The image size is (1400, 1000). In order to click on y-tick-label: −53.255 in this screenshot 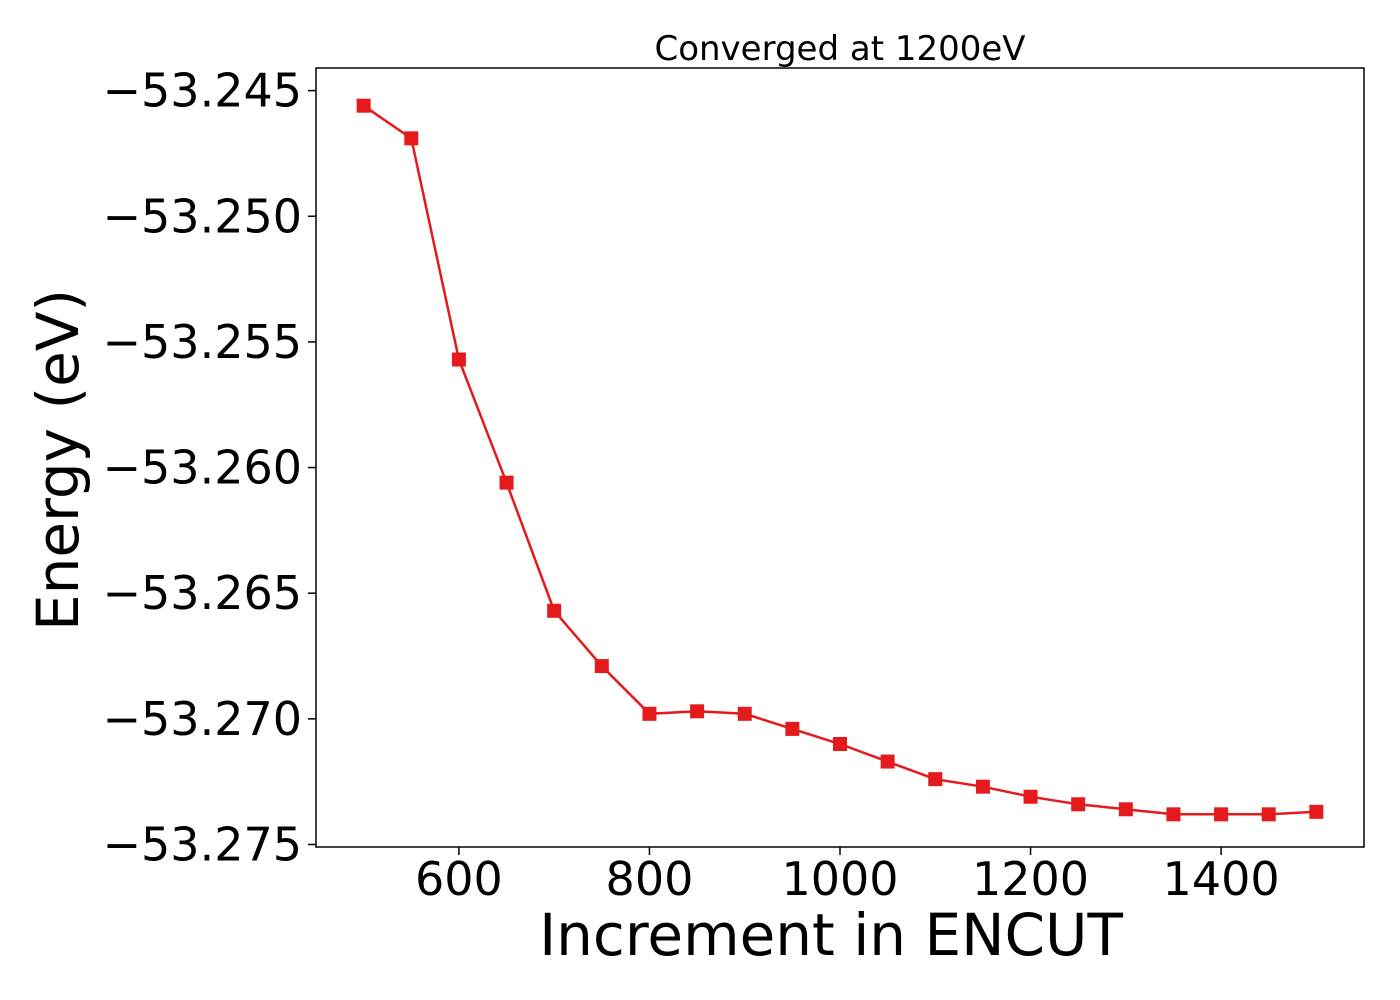, I will do `click(203, 342)`.